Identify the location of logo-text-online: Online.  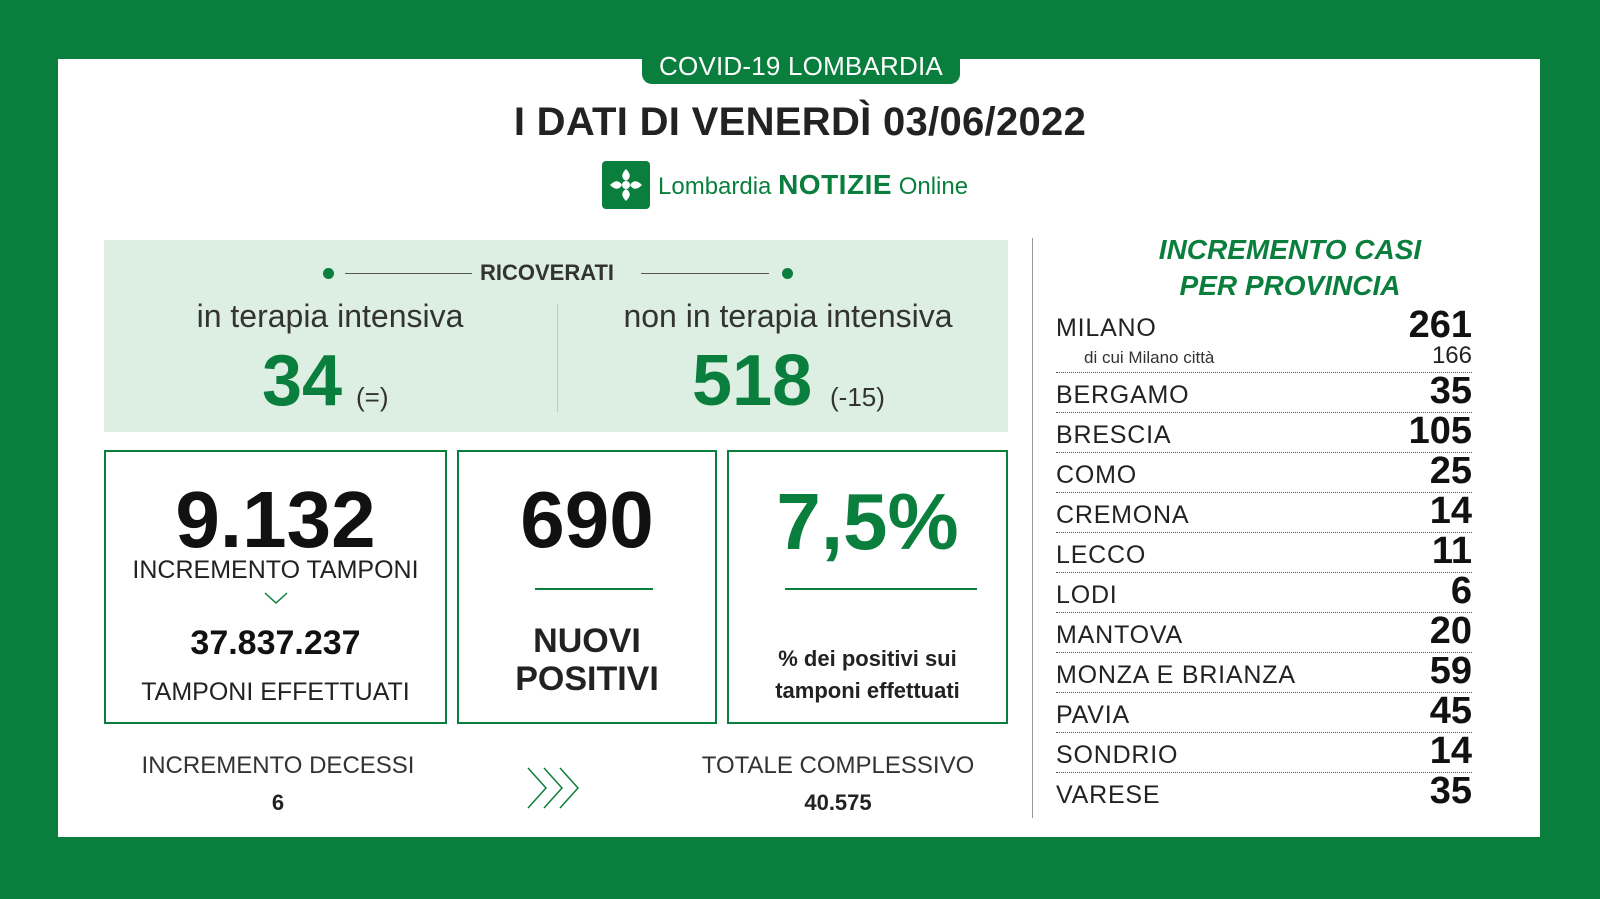
(933, 186).